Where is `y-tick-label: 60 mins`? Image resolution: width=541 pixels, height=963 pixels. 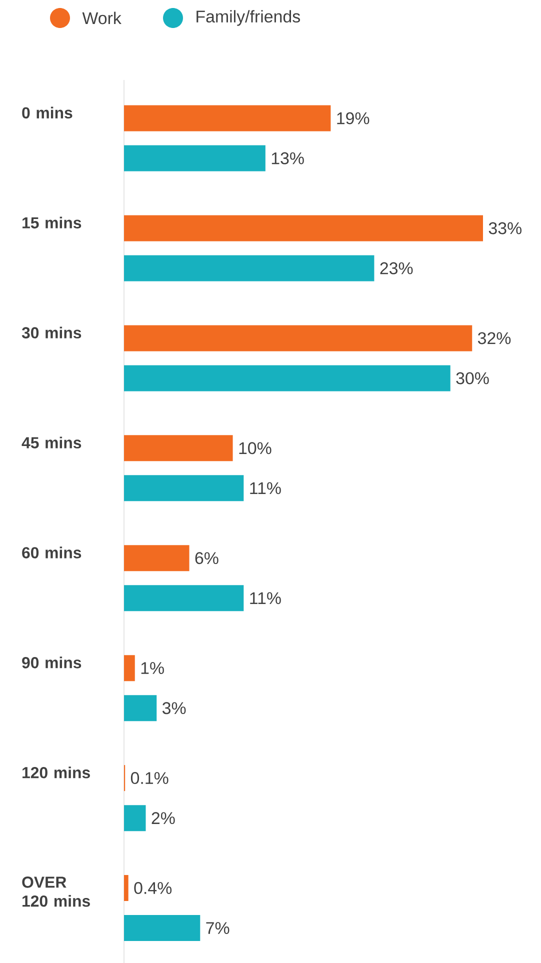 y-tick-label: 60 mins is located at coordinates (52, 552).